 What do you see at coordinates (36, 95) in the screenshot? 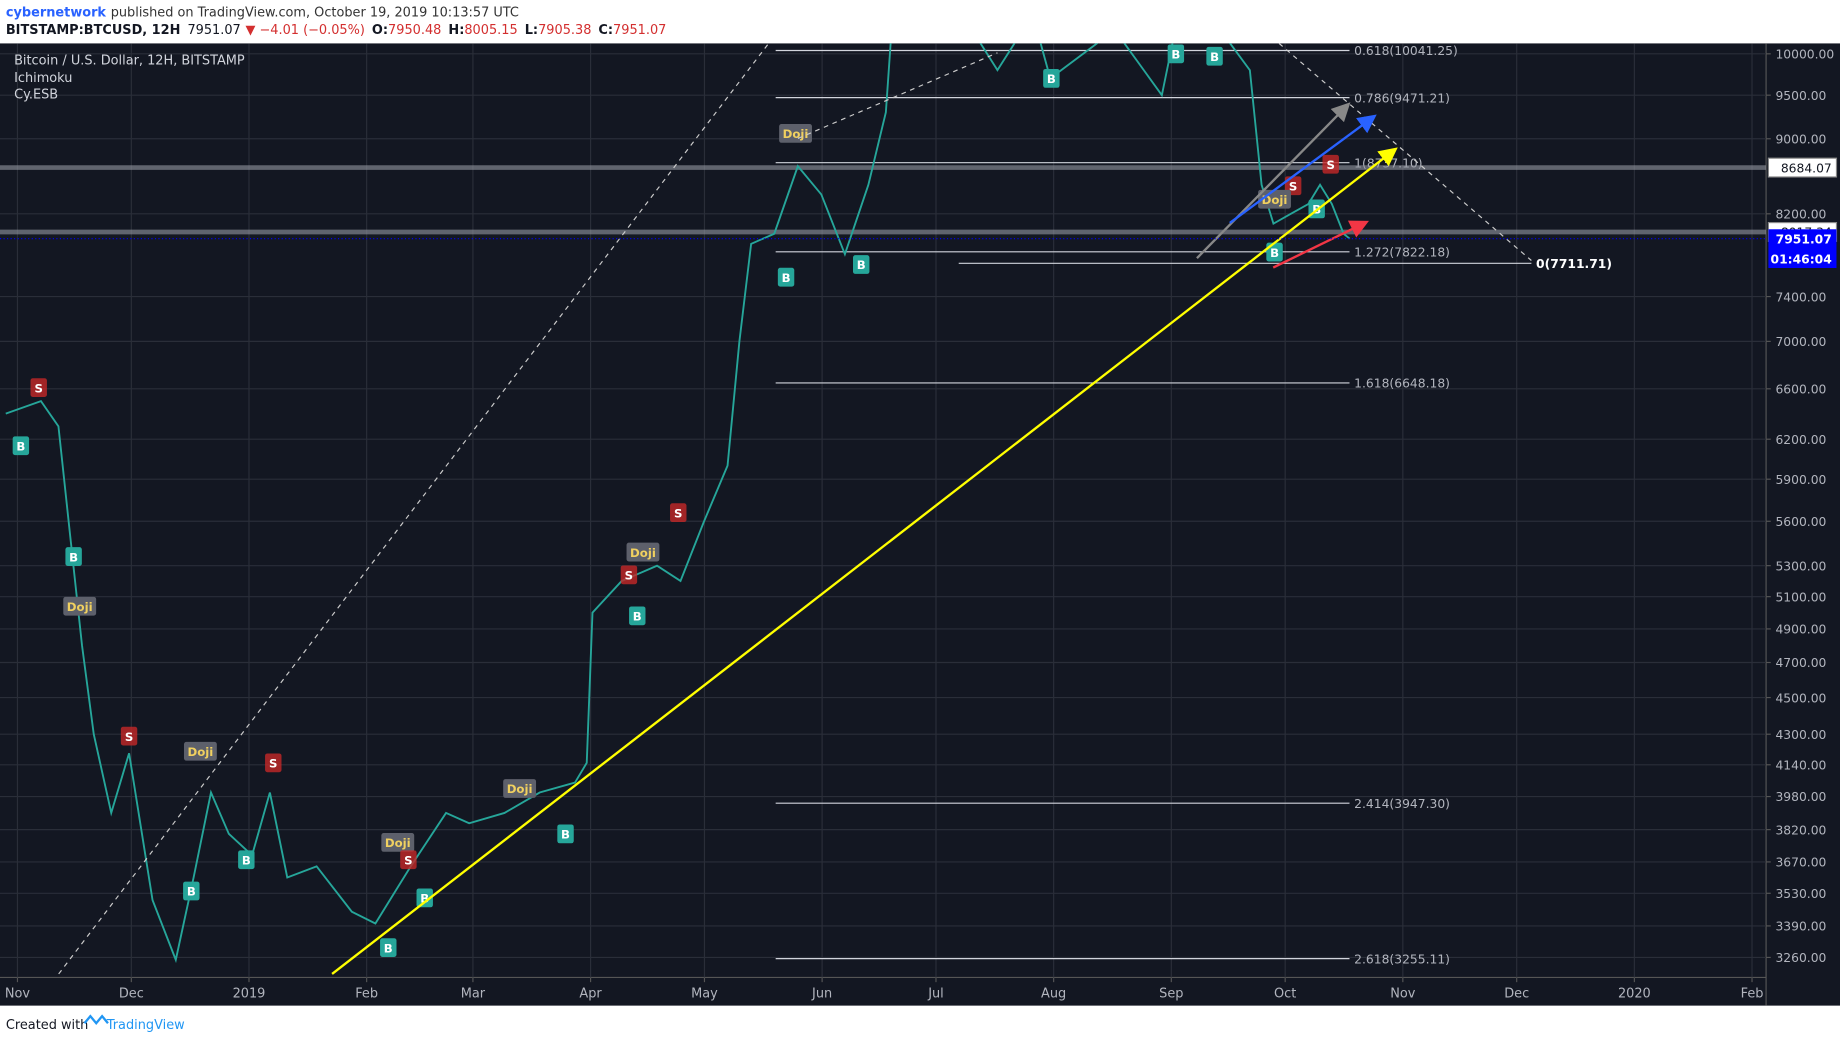
I see `indicator: Cy.ESB` at bounding box center [36, 95].